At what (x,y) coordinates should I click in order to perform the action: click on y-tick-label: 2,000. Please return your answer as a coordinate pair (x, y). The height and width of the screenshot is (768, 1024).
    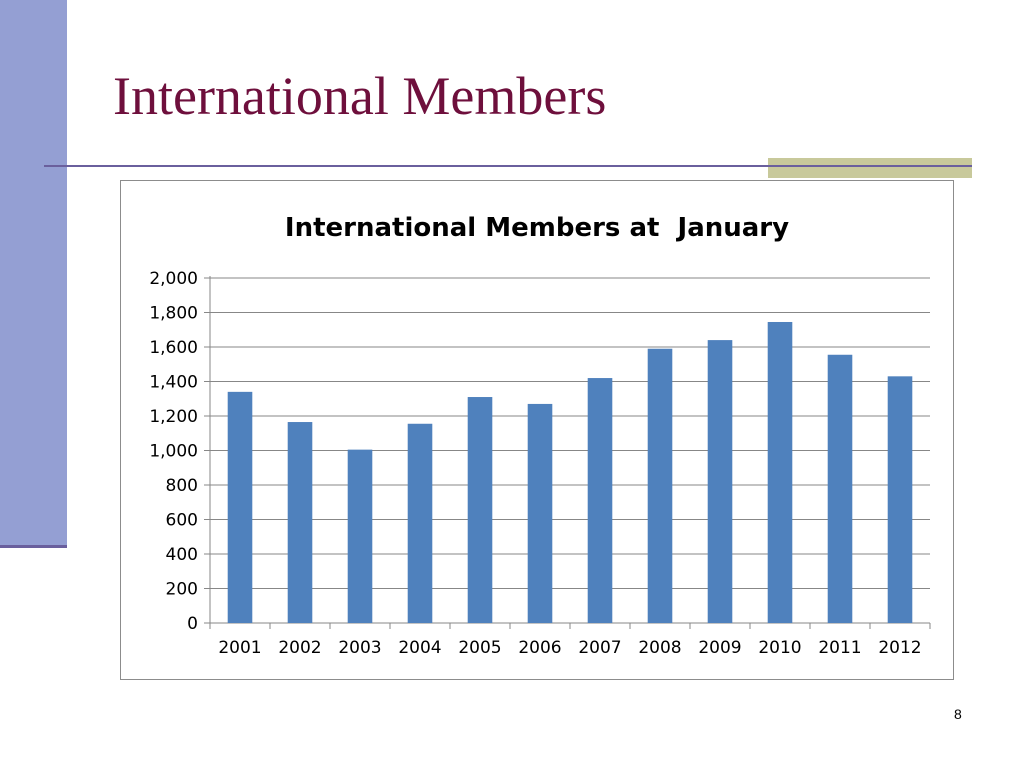
    Looking at the image, I should click on (173, 279).